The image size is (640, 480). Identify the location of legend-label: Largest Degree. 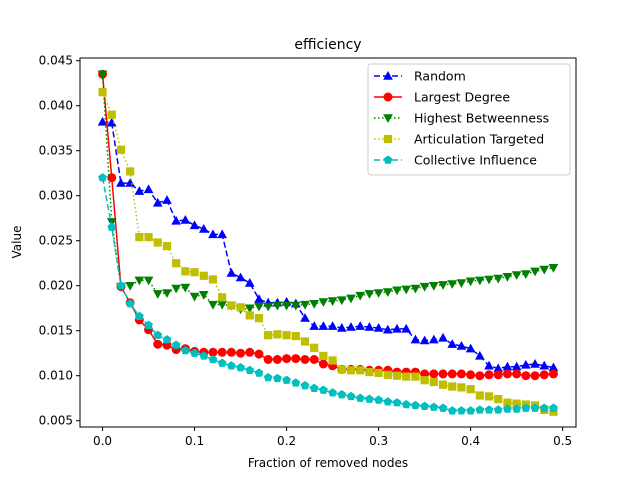
(462, 97).